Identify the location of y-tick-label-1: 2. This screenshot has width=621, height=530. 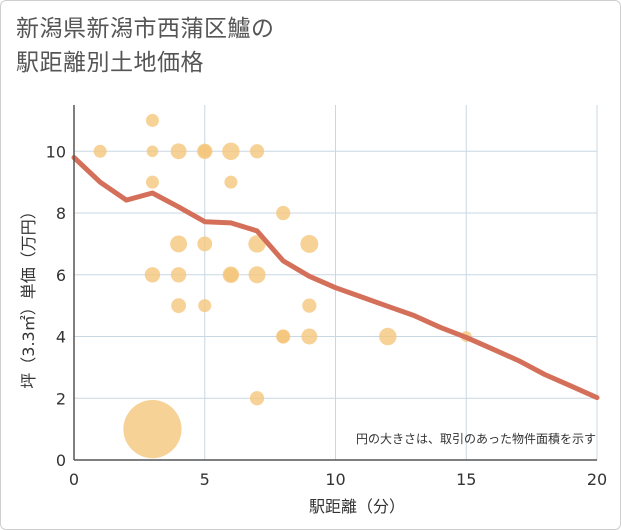
(61, 398).